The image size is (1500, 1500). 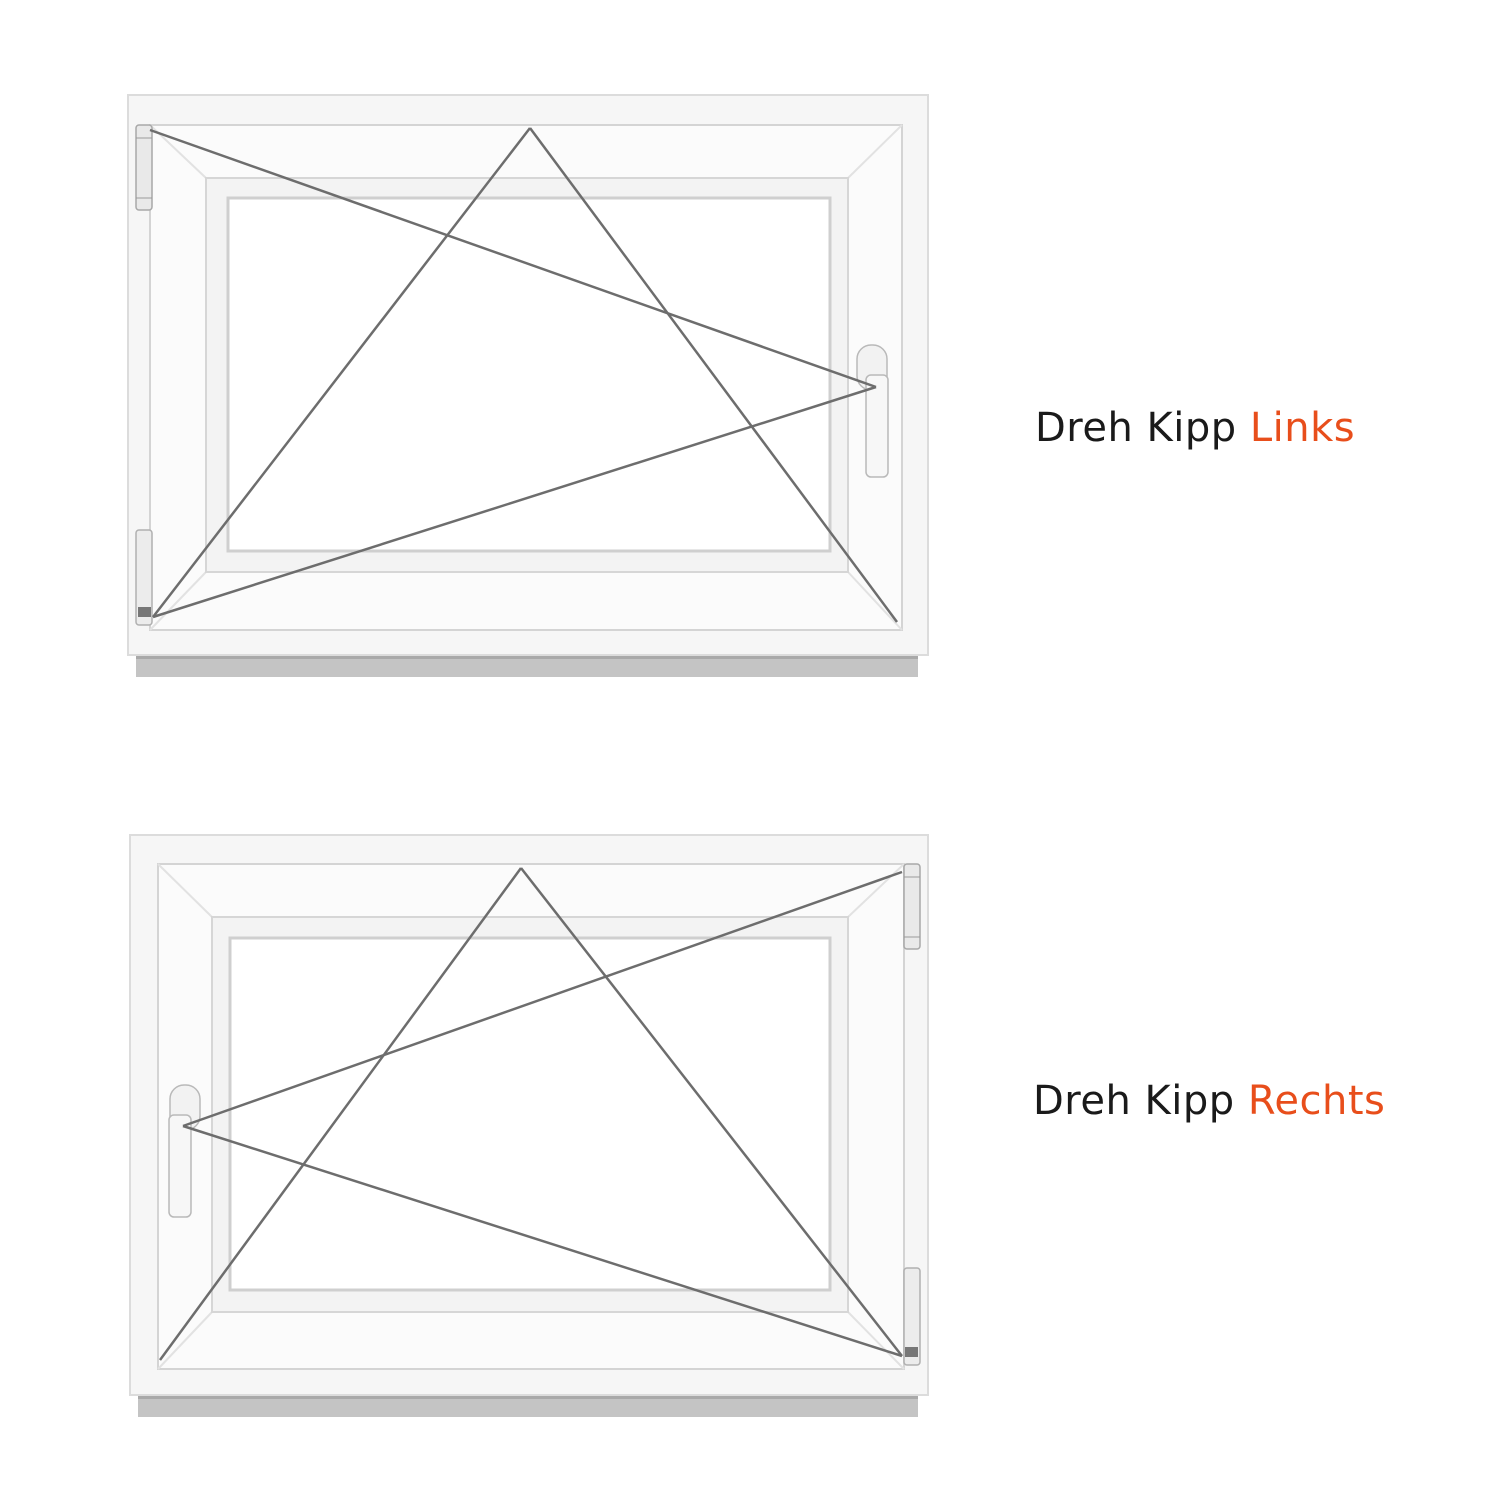 I want to click on caption-dreh-kipp-links: Dreh Kipp Links, so click(x=1195, y=428).